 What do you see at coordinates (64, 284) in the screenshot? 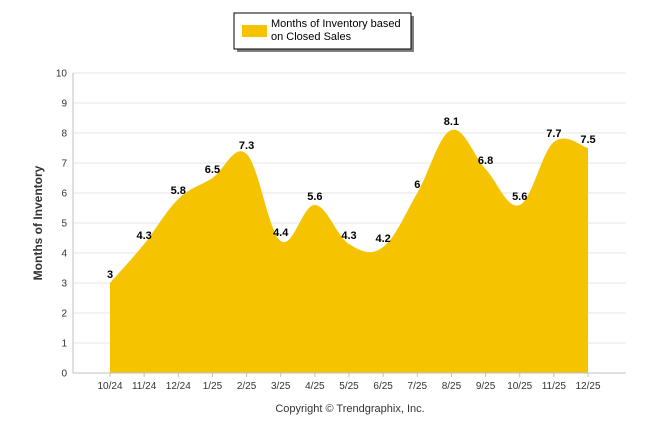
I see `y-tick-label-3: 3` at bounding box center [64, 284].